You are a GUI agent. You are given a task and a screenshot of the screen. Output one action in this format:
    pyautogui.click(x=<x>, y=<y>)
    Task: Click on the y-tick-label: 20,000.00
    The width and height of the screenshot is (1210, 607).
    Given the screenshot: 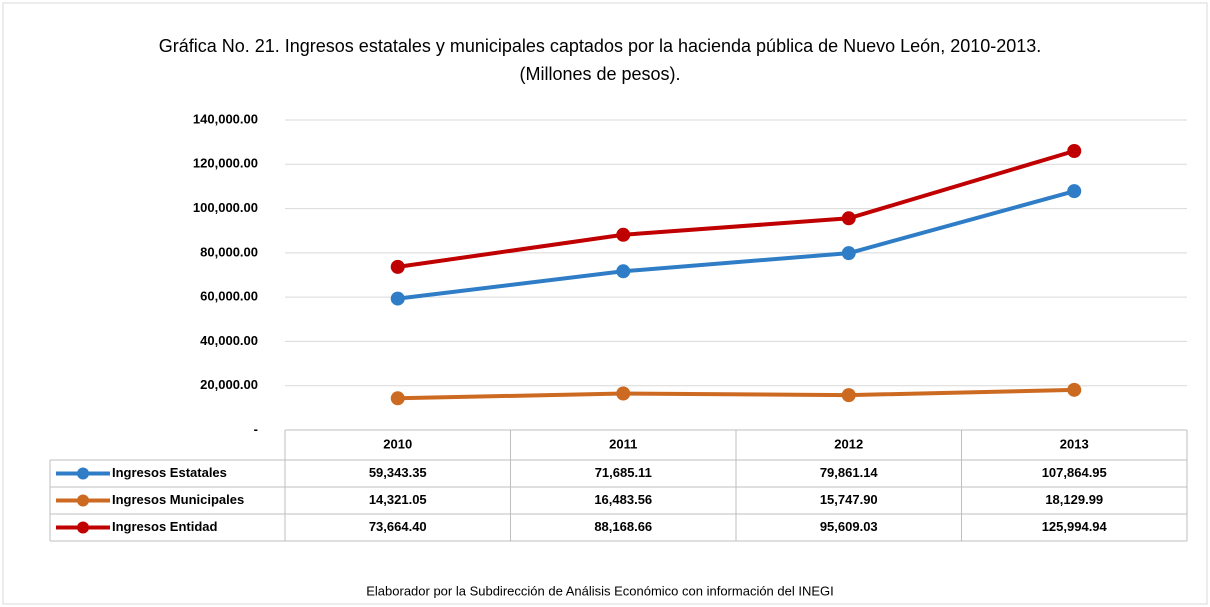 What is the action you would take?
    pyautogui.click(x=229, y=384)
    